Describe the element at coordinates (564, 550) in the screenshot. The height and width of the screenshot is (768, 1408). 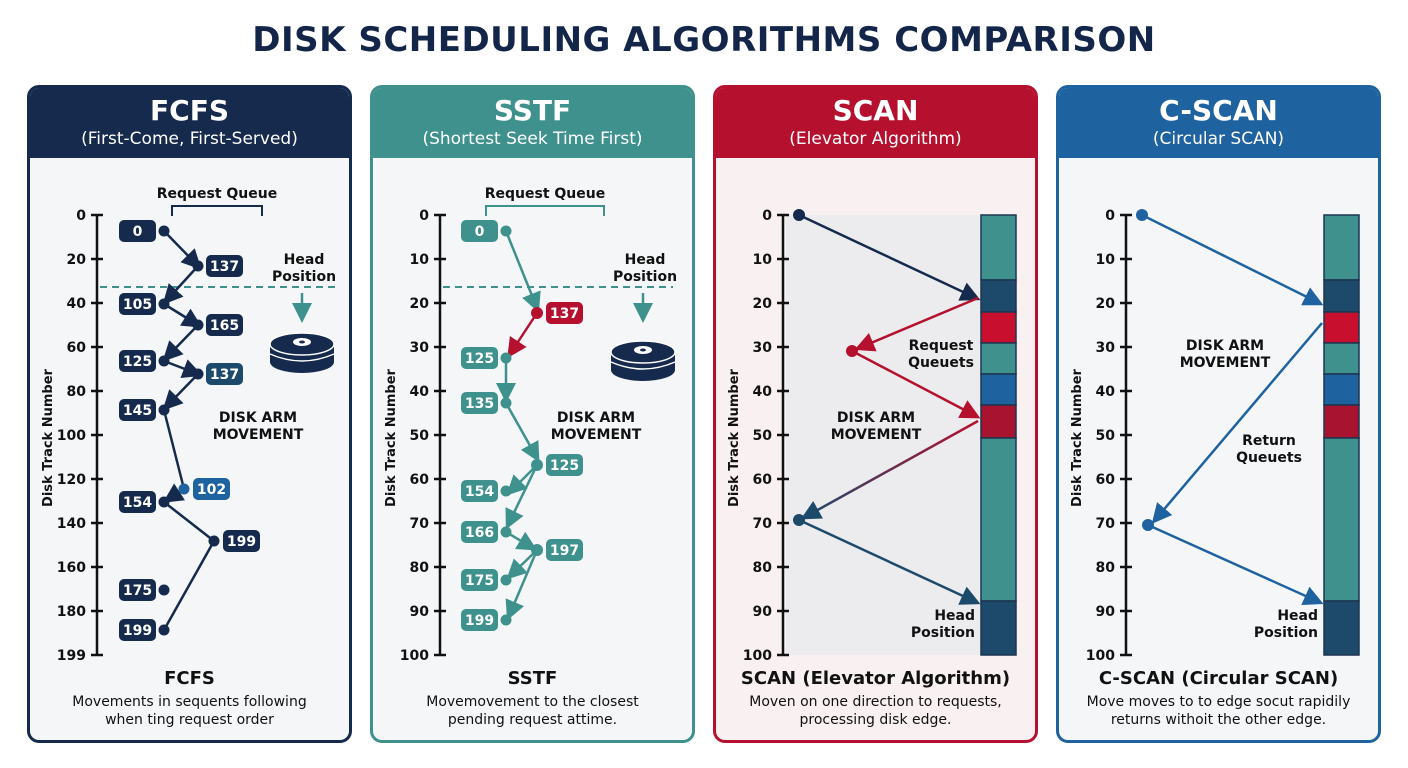
I see `request-node: 197` at that location.